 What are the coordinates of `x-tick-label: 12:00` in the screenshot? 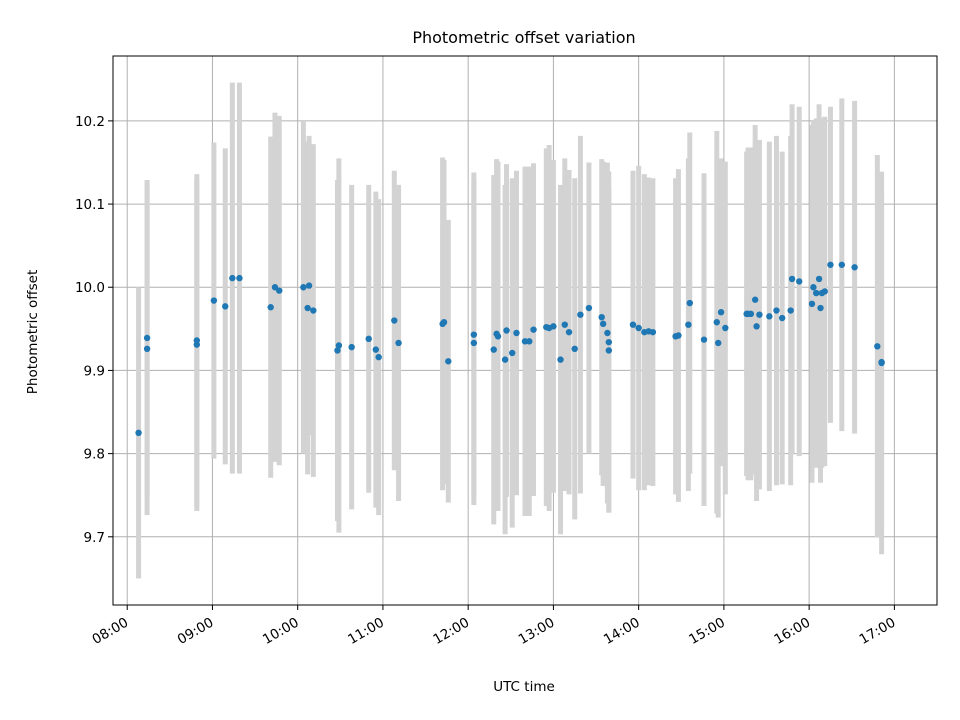 It's located at (451, 631).